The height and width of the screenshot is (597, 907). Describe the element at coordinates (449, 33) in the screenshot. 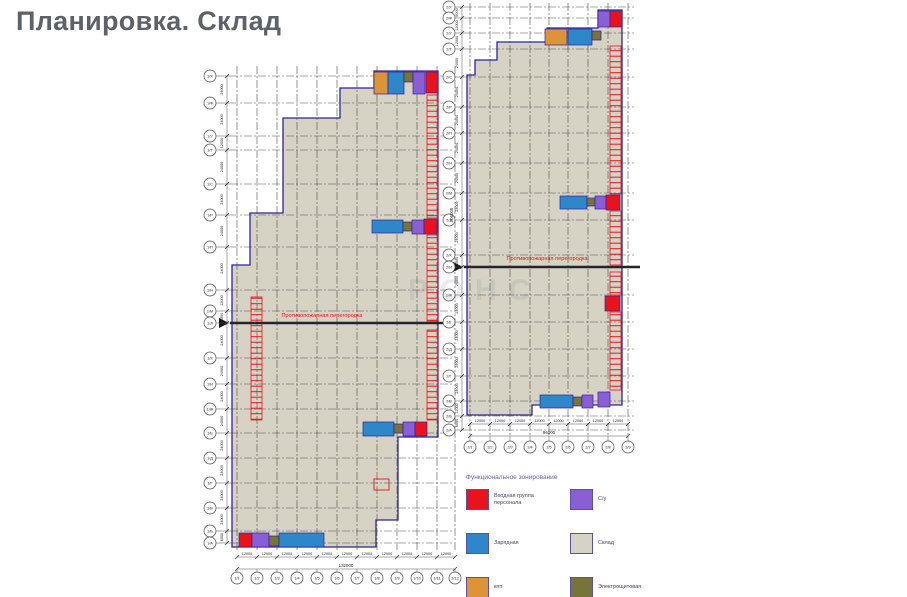

I see `axis-label: 2/У` at that location.